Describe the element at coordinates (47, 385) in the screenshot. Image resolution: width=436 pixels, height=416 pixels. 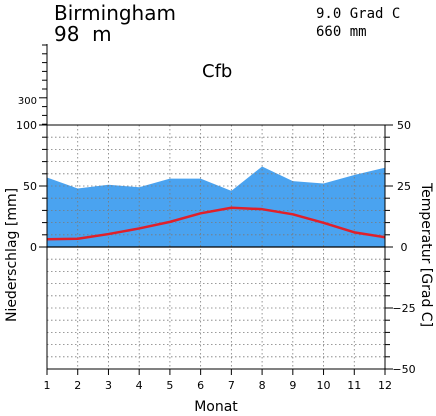
I see `month-tick-label: 1` at that location.